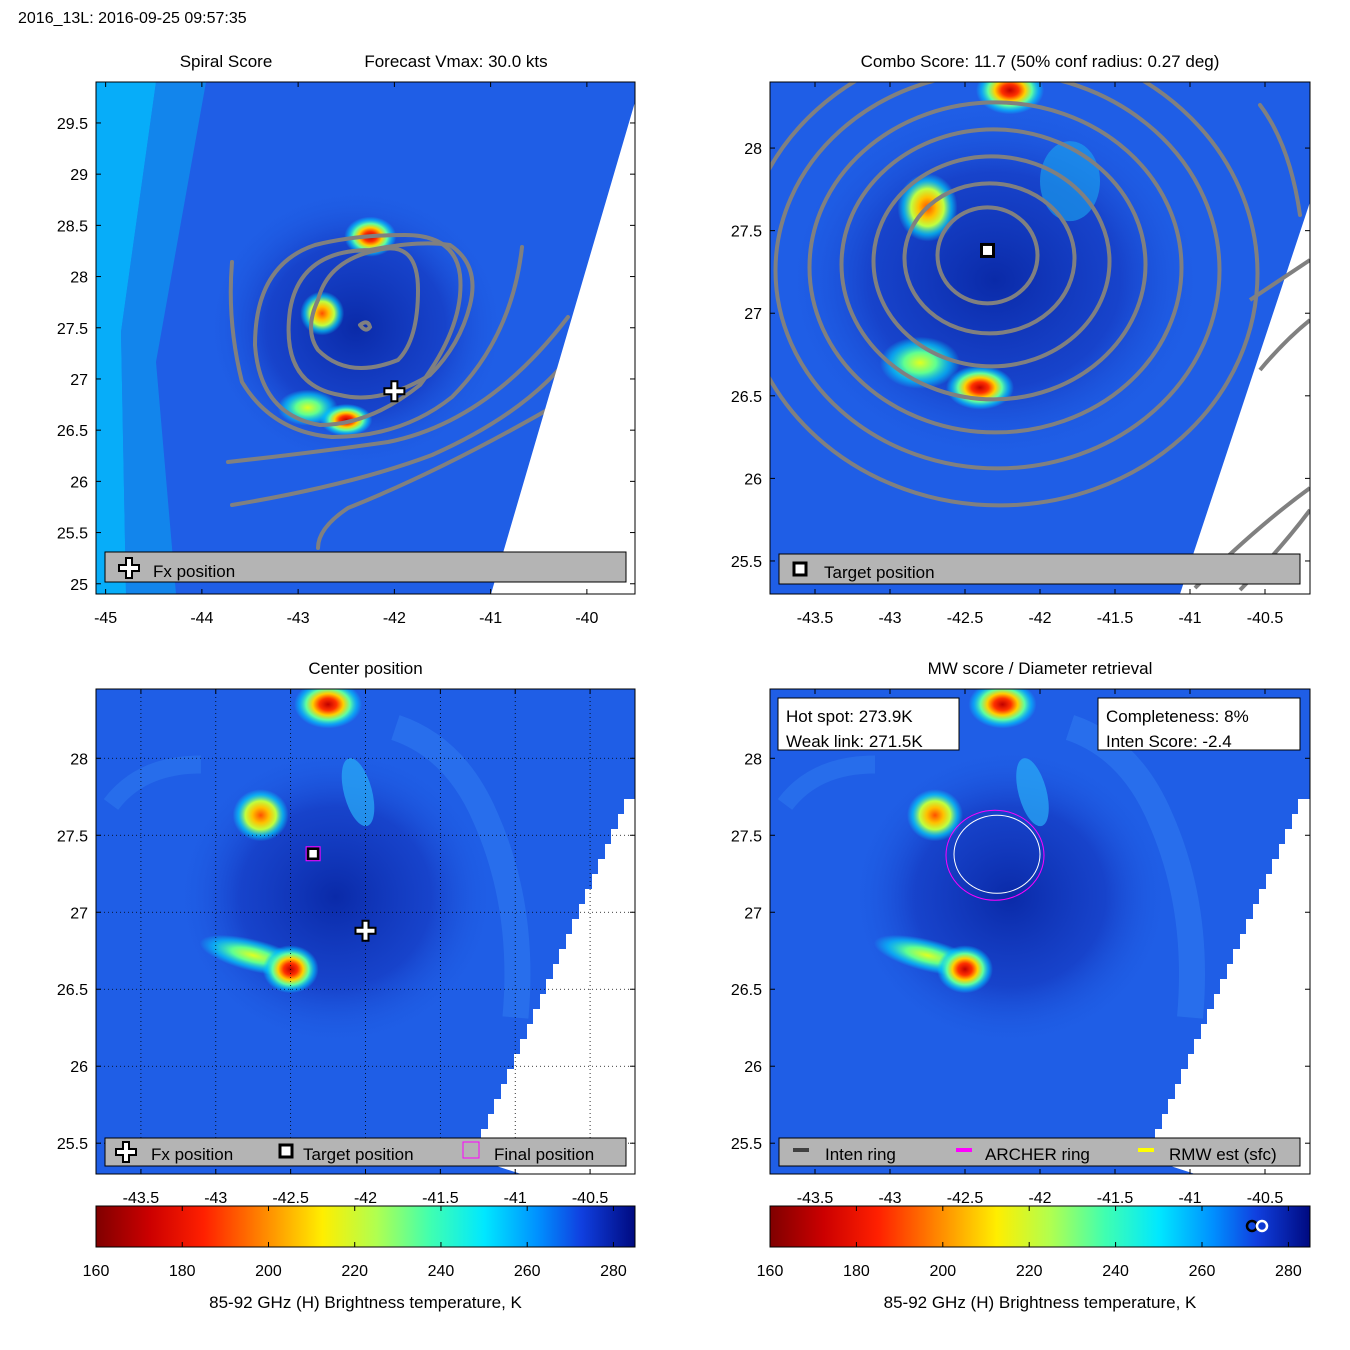  What do you see at coordinates (79, 585) in the screenshot?
I see `y-tick-label: 25` at bounding box center [79, 585].